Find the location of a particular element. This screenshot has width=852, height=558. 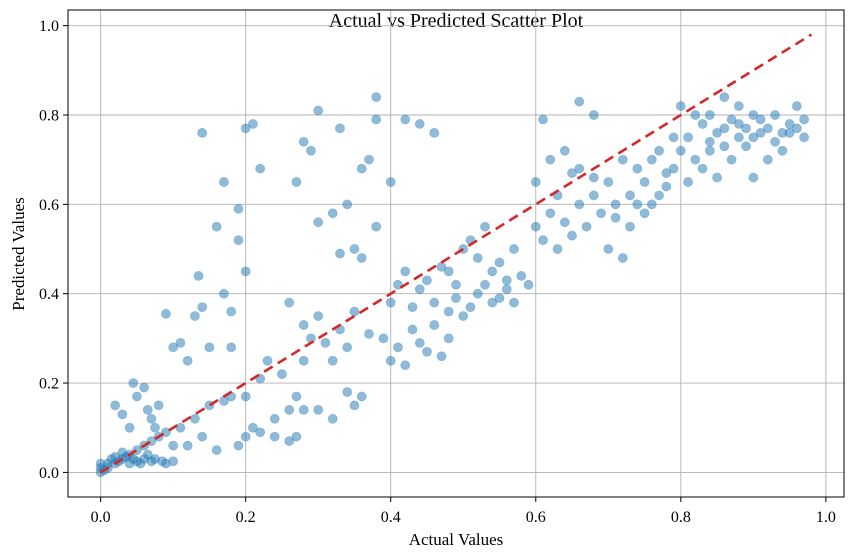

x-tick-label: 0.0 is located at coordinates (101, 517).